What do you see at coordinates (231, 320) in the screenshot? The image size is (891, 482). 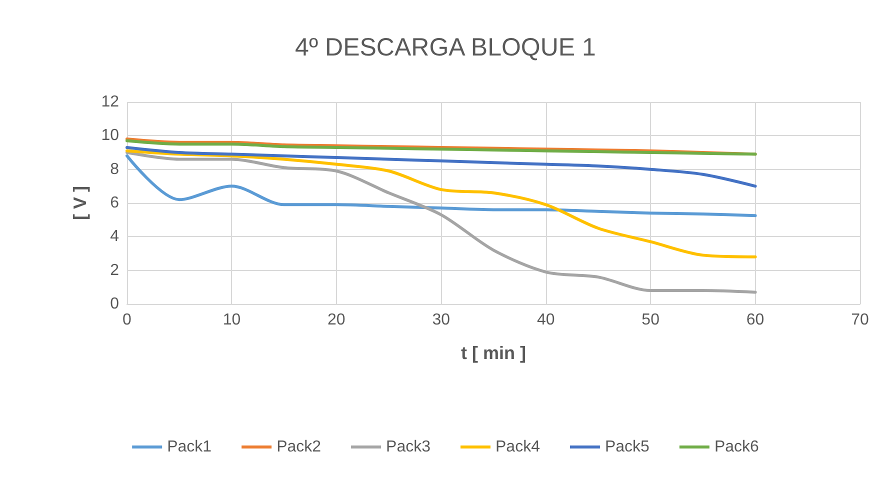 I see `x-tick-label: 10` at bounding box center [231, 320].